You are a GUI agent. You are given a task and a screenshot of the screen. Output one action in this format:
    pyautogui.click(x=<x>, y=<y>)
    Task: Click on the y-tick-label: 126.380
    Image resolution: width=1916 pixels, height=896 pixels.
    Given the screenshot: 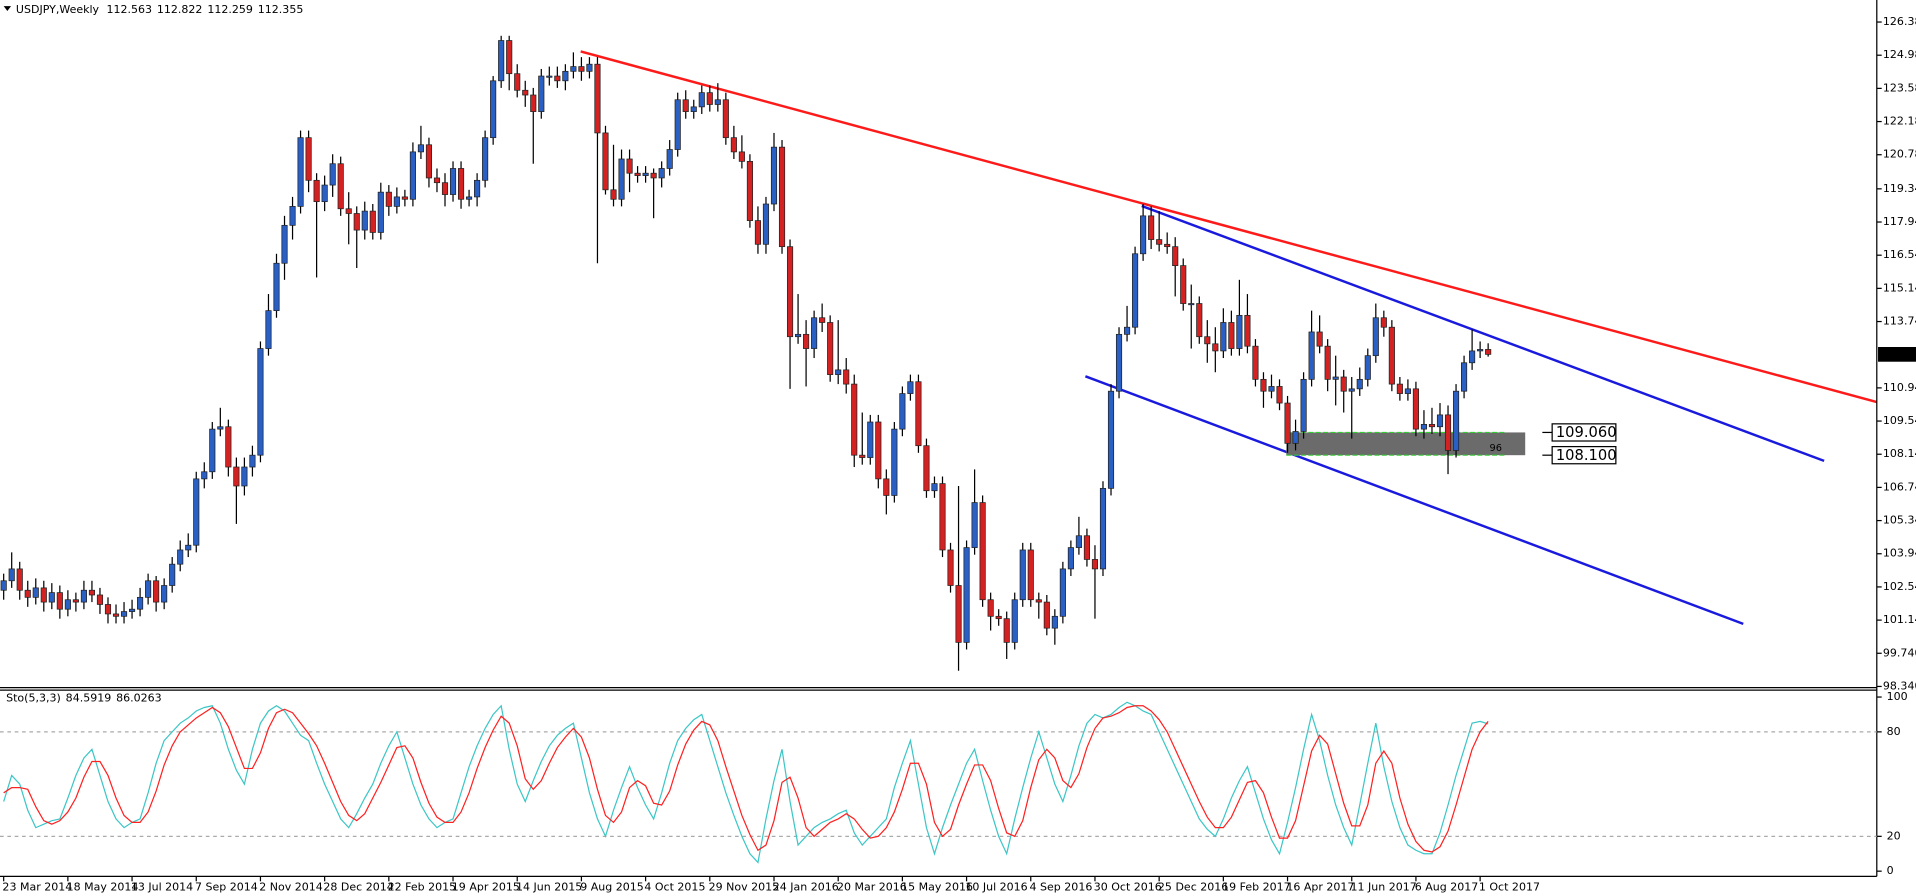 What is the action you would take?
    pyautogui.click(x=1899, y=21)
    